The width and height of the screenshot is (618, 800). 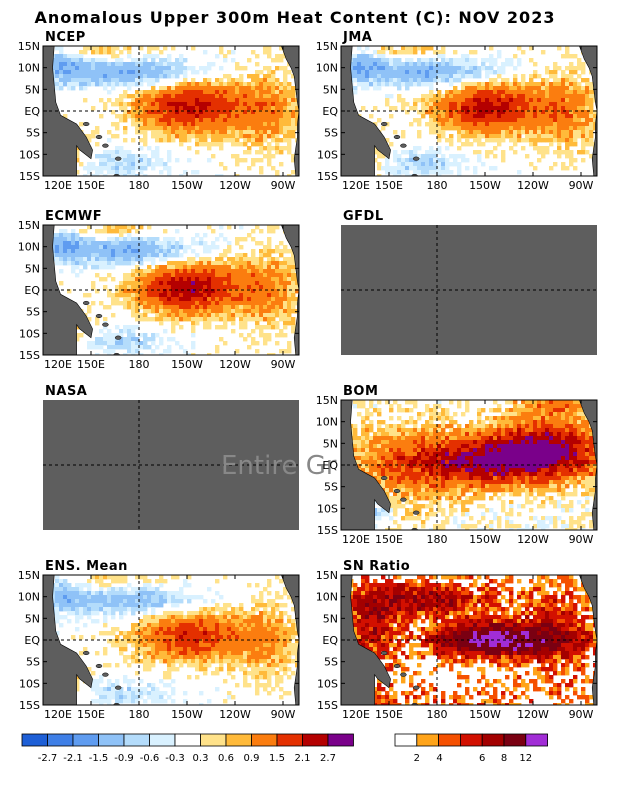 I want to click on colorbar-label: -0.9, so click(x=124, y=758).